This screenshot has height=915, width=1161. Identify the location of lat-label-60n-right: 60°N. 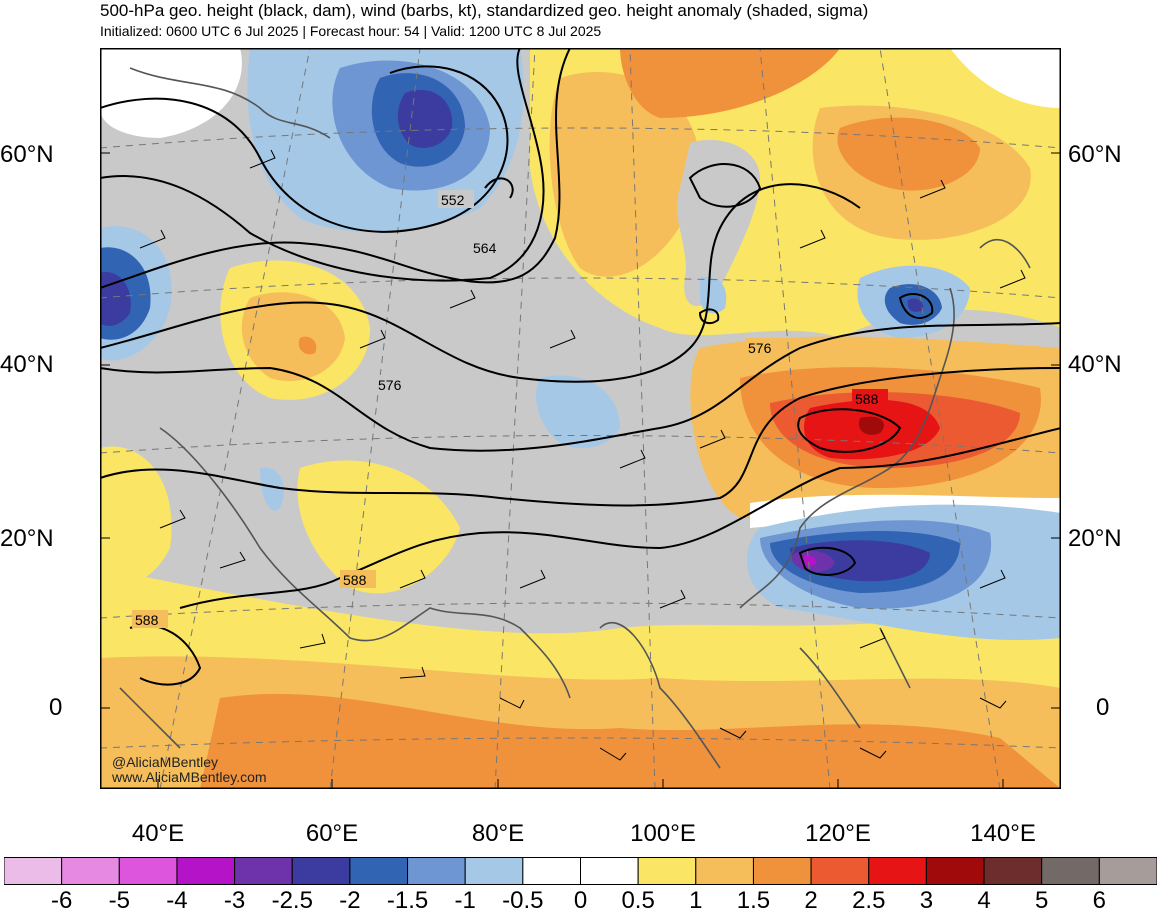
(1095, 154).